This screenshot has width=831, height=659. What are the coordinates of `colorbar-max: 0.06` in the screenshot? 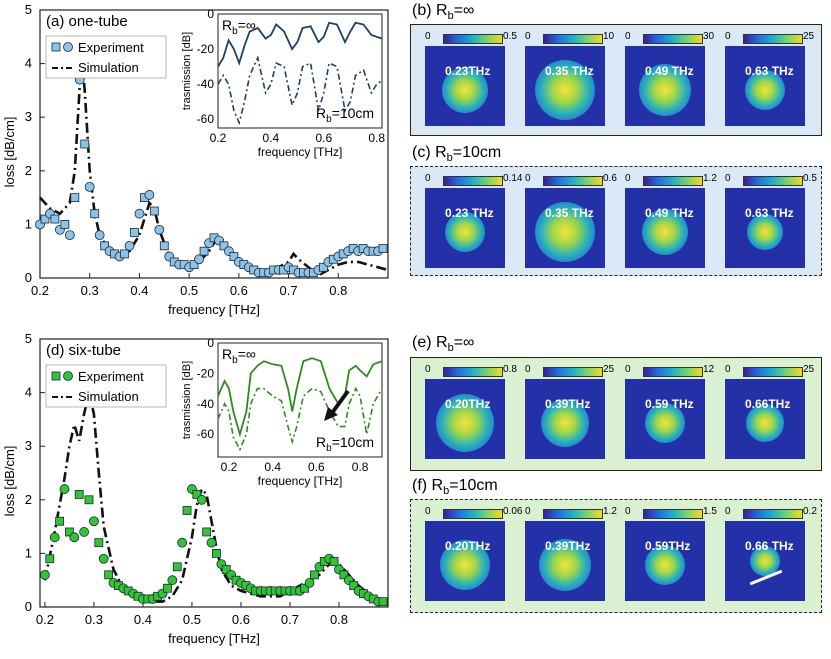 It's located at (513, 511).